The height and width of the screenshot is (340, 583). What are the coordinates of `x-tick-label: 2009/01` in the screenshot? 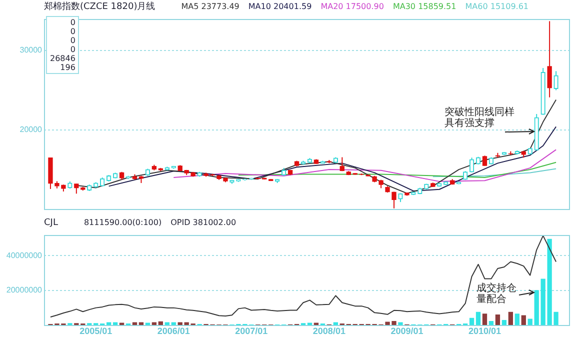 It's located at (407, 331).